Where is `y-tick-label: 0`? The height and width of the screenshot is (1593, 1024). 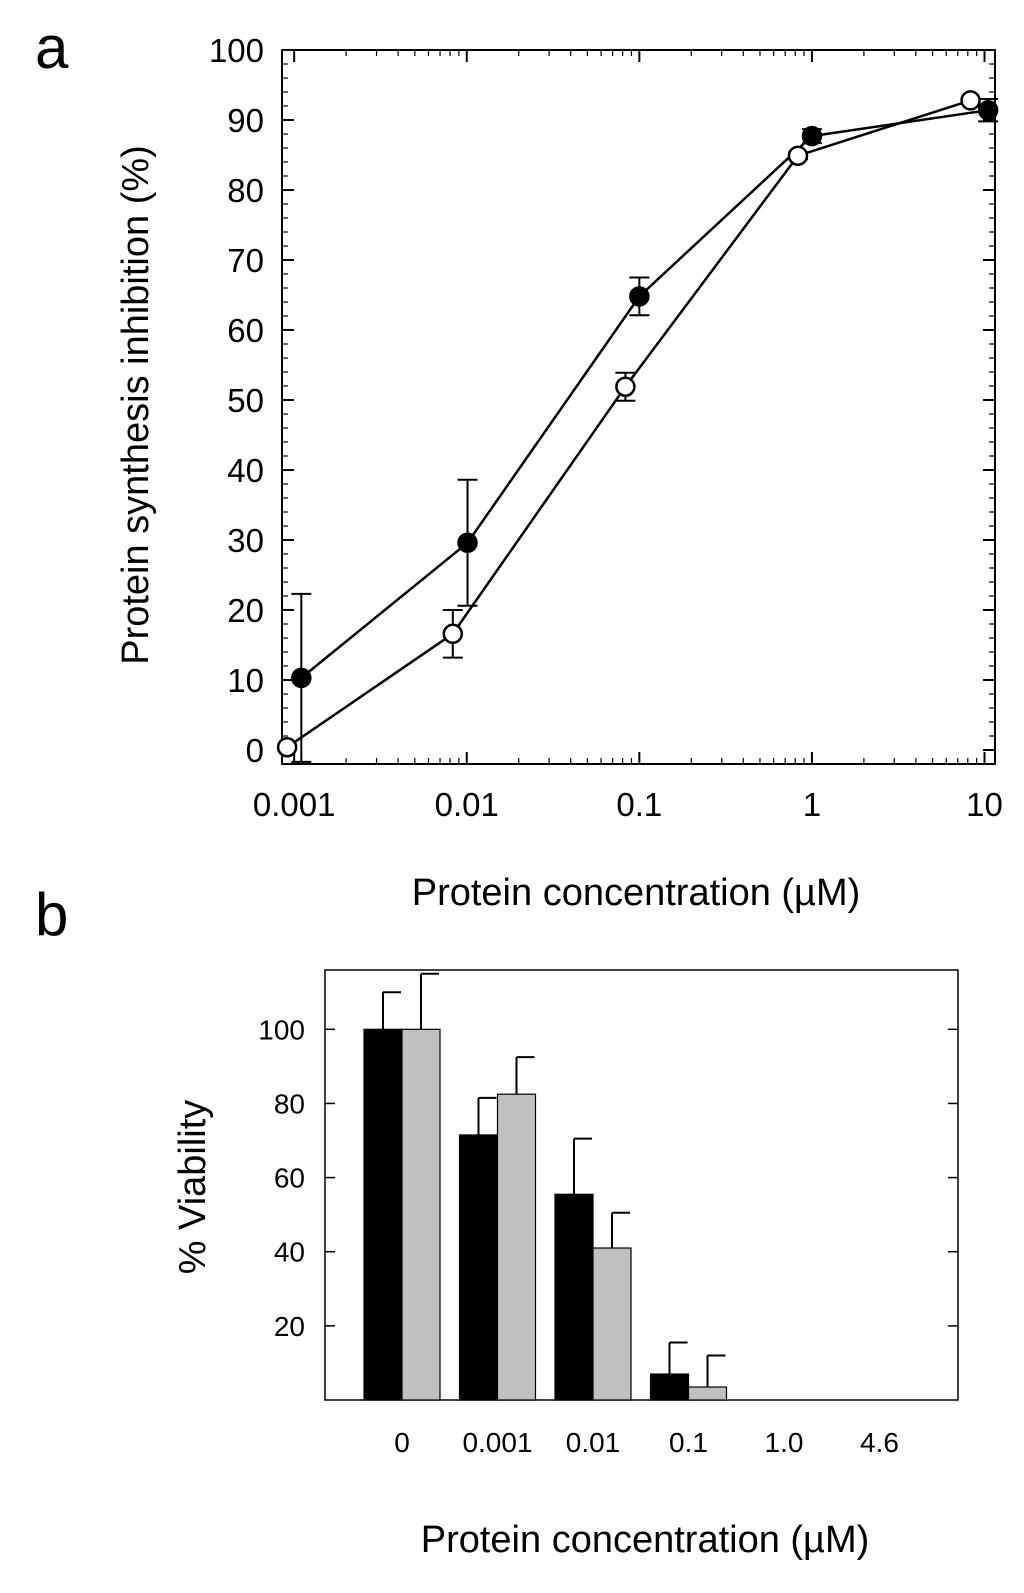
y-tick-label: 0 is located at coordinates (255, 750).